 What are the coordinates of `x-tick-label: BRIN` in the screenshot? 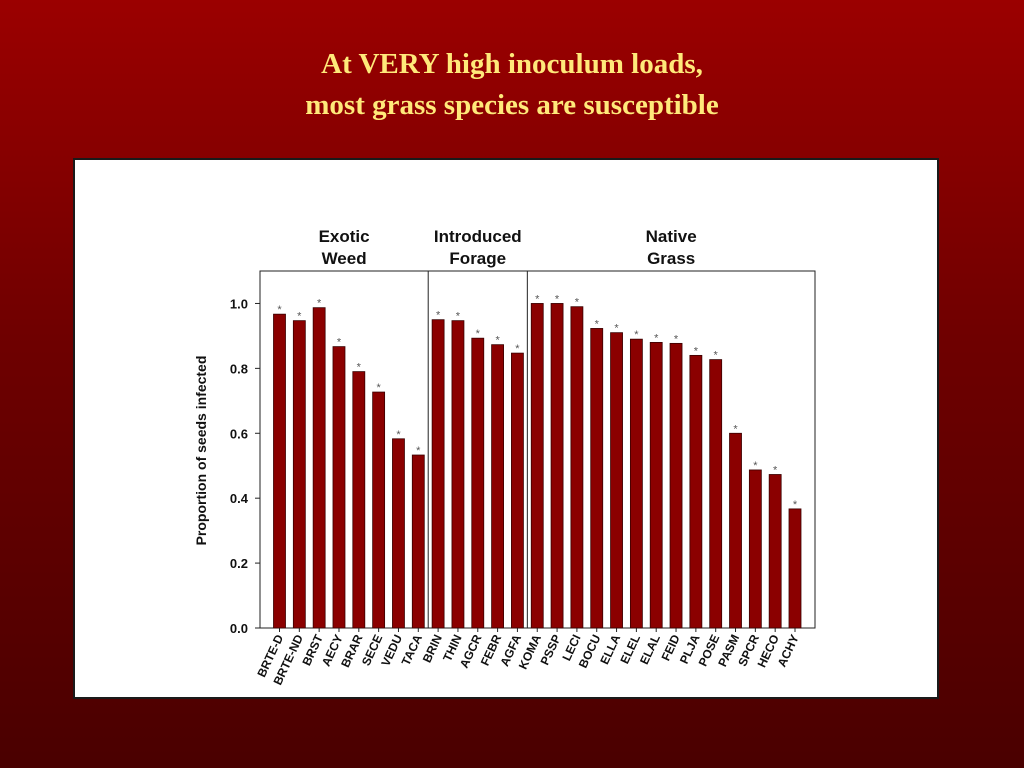 It's located at (432, 648).